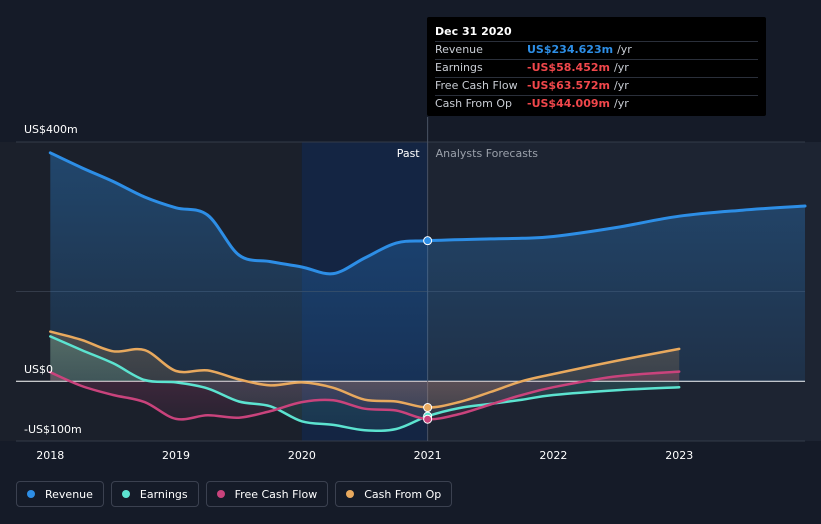 Image resolution: width=821 pixels, height=524 pixels. Describe the element at coordinates (176, 455) in the screenshot. I see `x-tick-label: 2019` at that location.